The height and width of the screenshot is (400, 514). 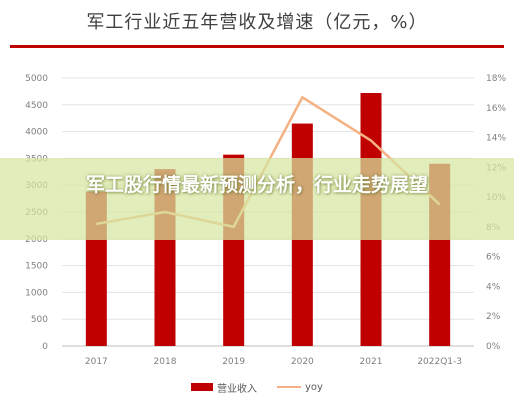 What do you see at coordinates (237, 389) in the screenshot?
I see `legend-label-revenue: 营业收入` at bounding box center [237, 389].